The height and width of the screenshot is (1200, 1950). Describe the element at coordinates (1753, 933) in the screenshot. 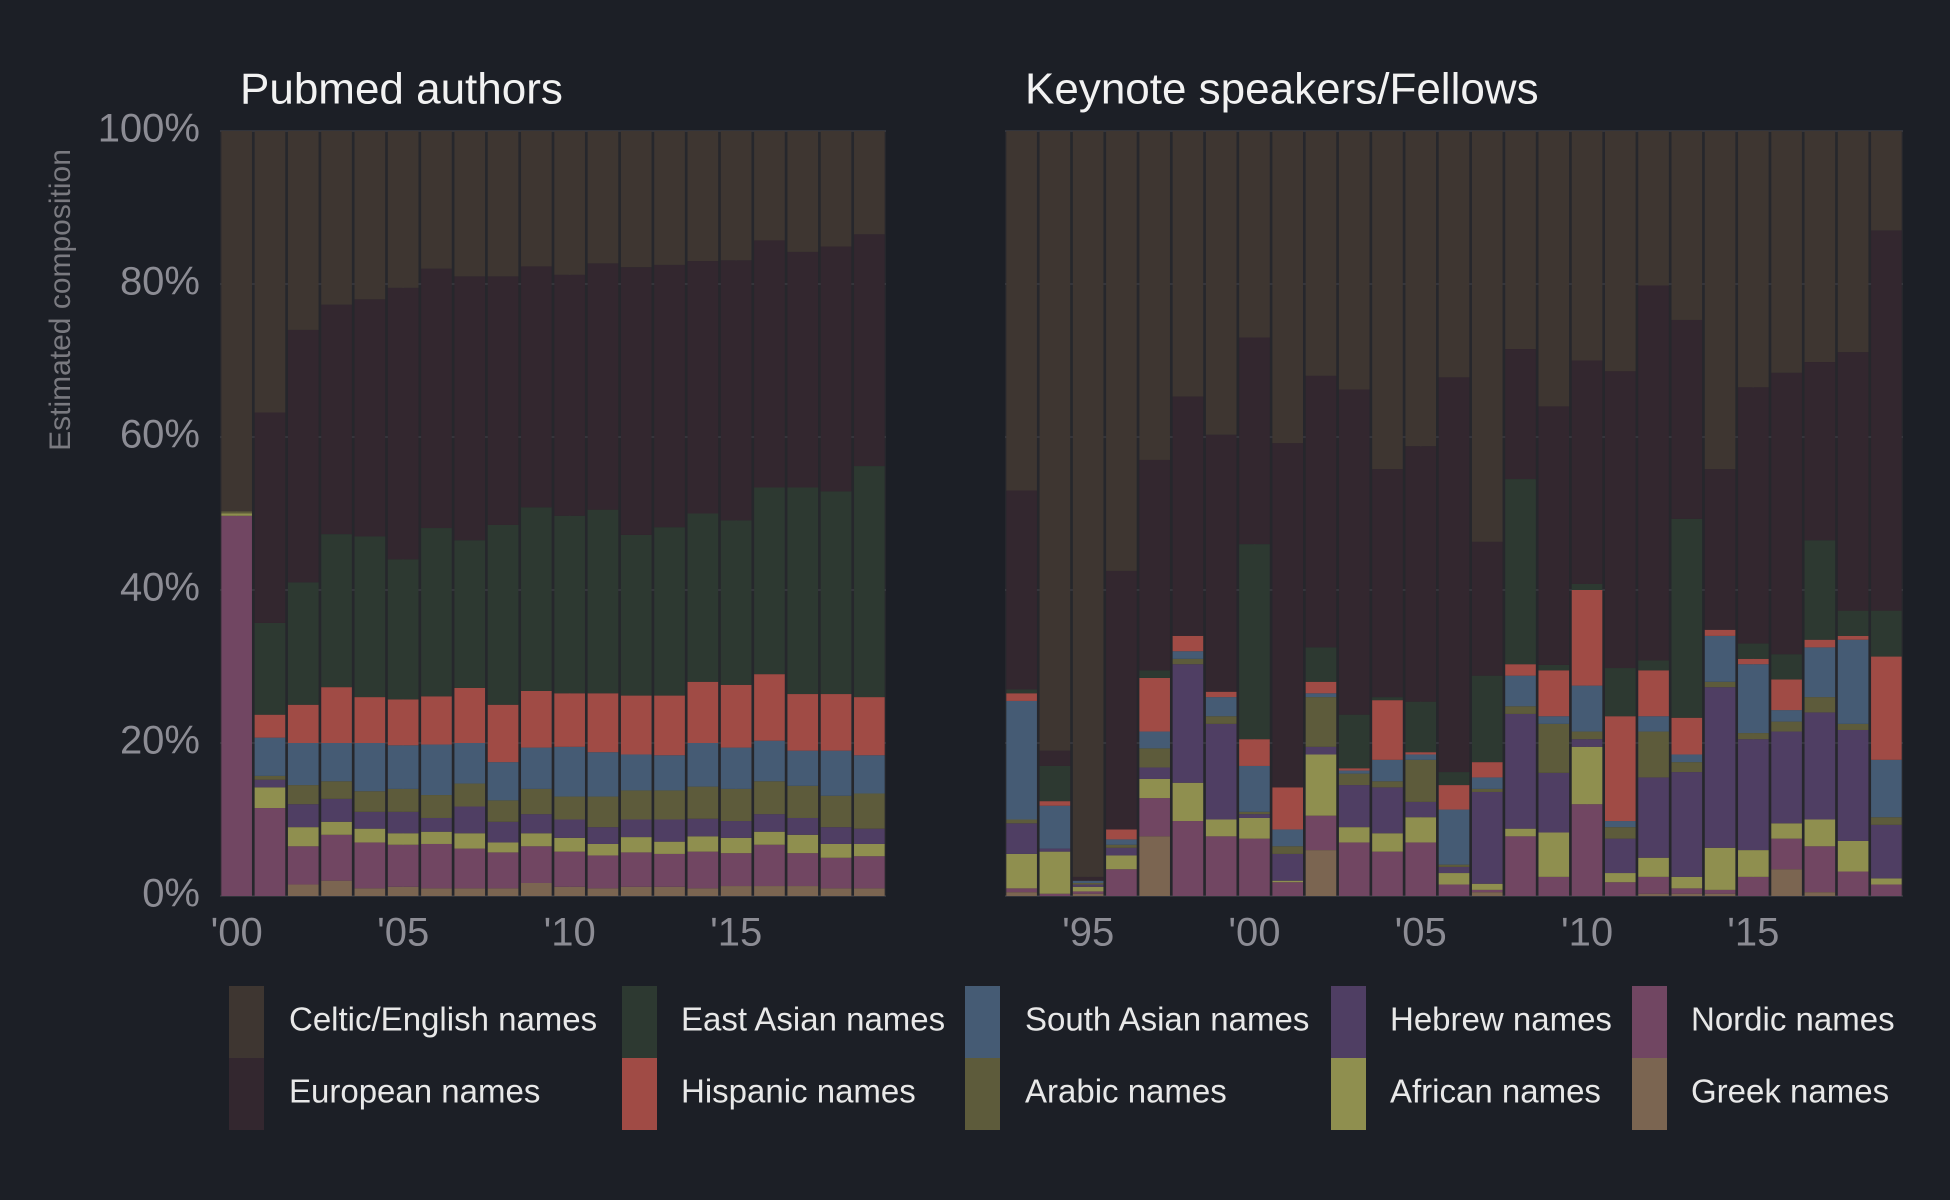

I see `x-tick-label: '15` at that location.